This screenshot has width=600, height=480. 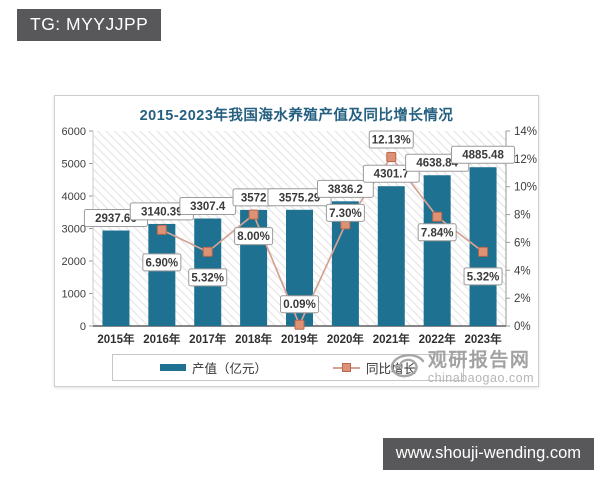 What do you see at coordinates (162, 212) in the screenshot?
I see `svg-text: 3140.39` at bounding box center [162, 212].